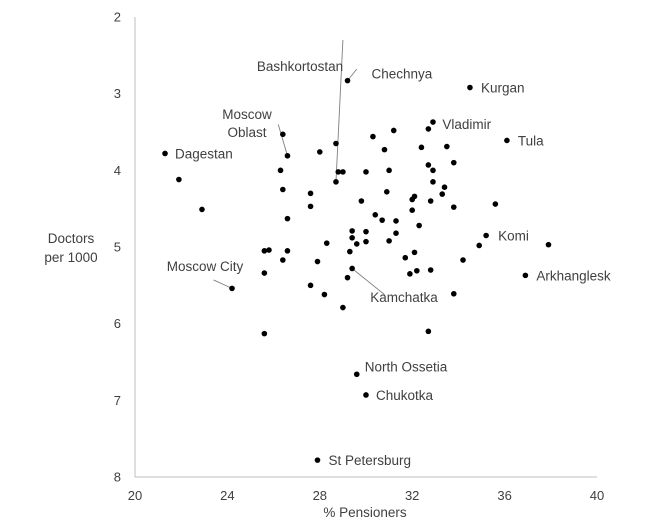 This screenshot has width=656, height=524. What do you see at coordinates (339, 110) in the screenshot?
I see `leader-bashkortostan` at bounding box center [339, 110].